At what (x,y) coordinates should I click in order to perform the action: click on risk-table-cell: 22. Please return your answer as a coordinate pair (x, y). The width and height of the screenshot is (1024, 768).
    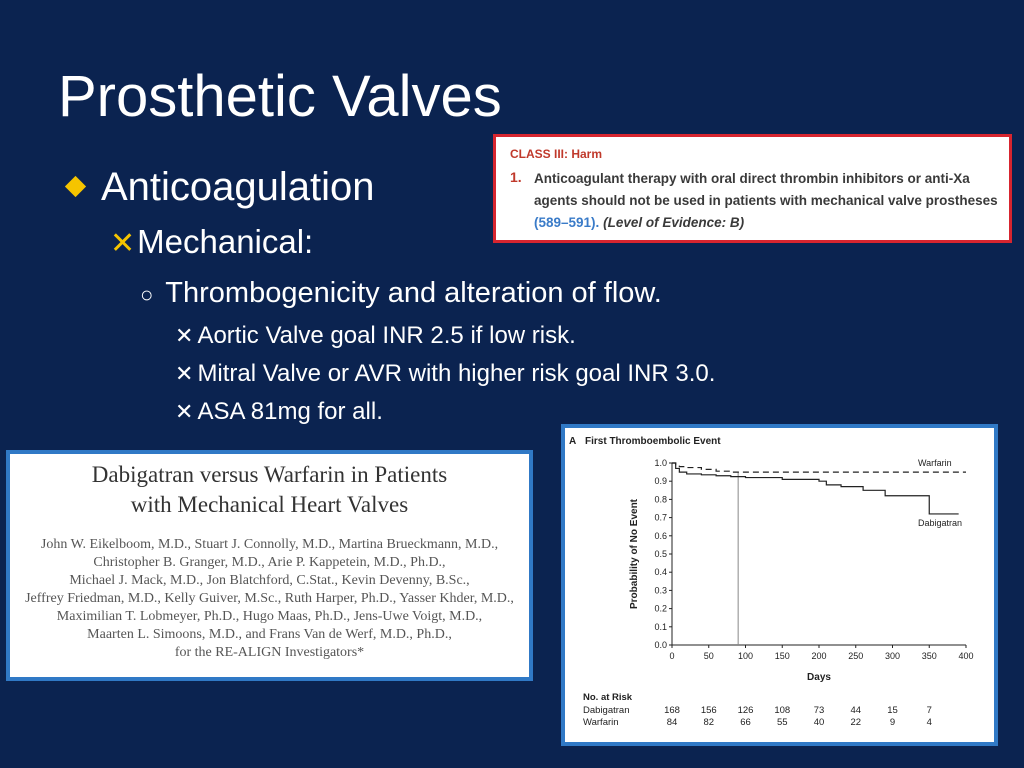
    Looking at the image, I should click on (855, 722).